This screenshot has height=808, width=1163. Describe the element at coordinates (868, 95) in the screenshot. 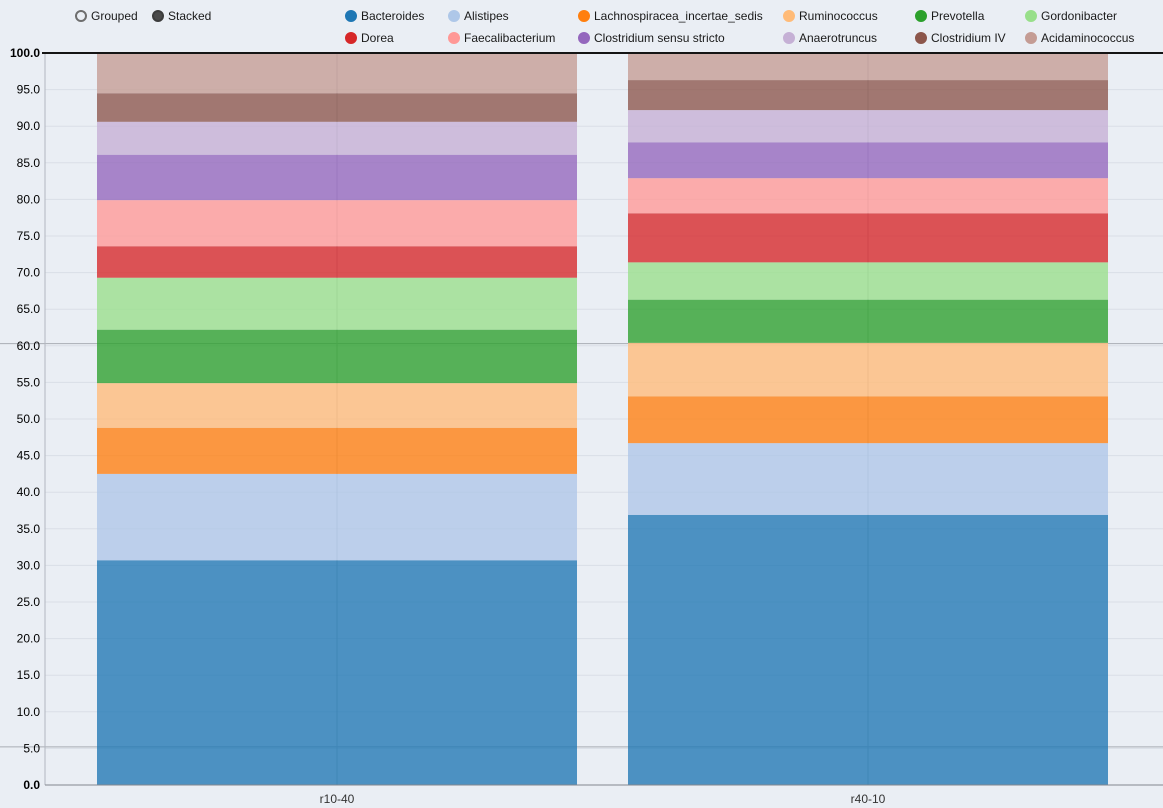

I see `bar-segment-r40-10-clostridium-iv` at that location.